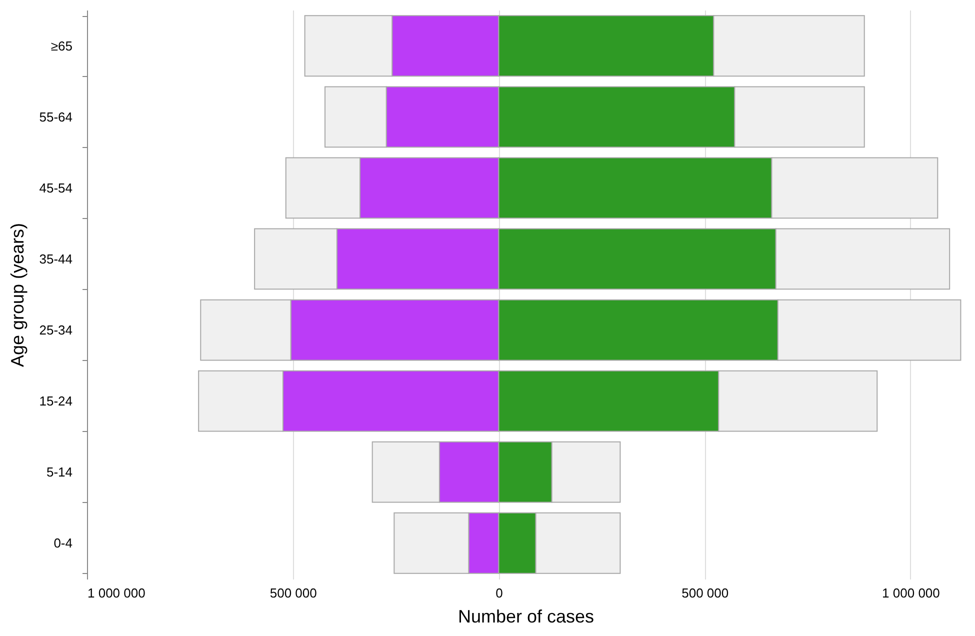 The image size is (975, 636). Describe the element at coordinates (55, 258) in the screenshot. I see `y-tick-label: 35-44` at that location.